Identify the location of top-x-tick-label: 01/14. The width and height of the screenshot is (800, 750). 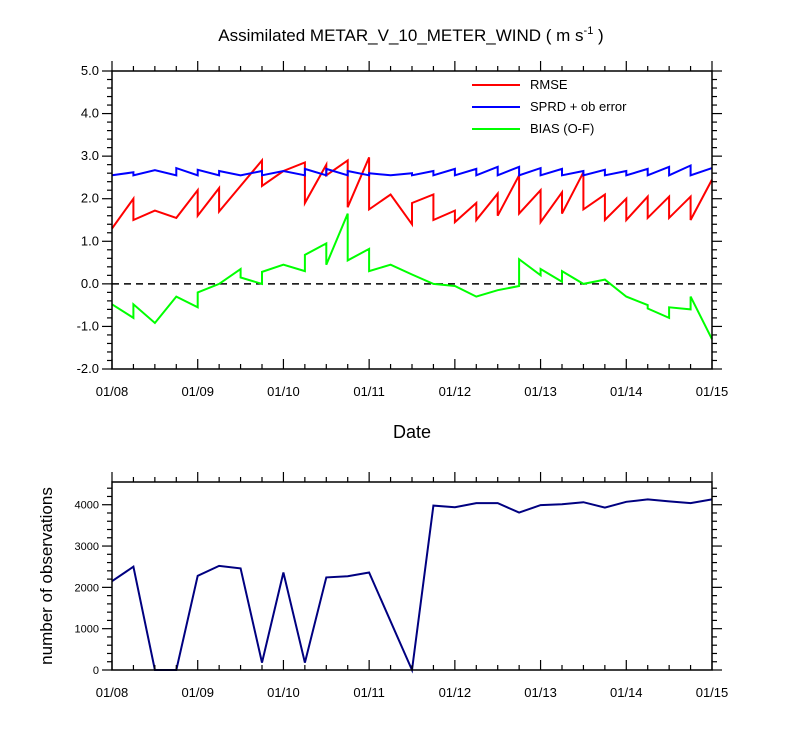
(626, 391).